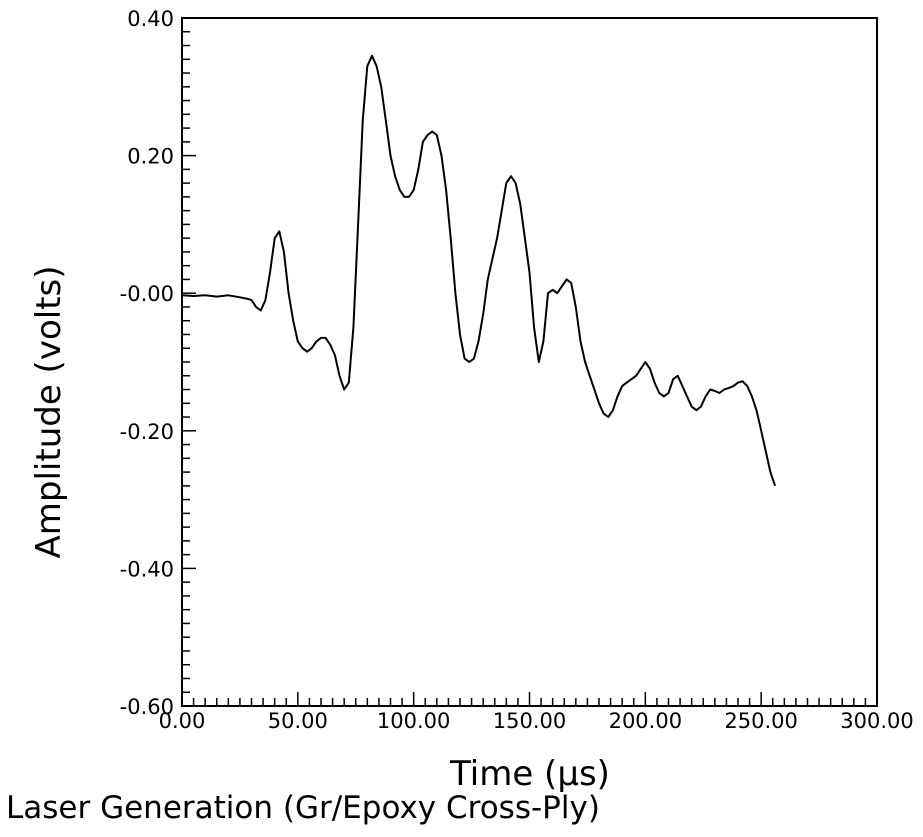 This screenshot has width=923, height=837. I want to click on x-tick-label: 0.00, so click(182, 721).